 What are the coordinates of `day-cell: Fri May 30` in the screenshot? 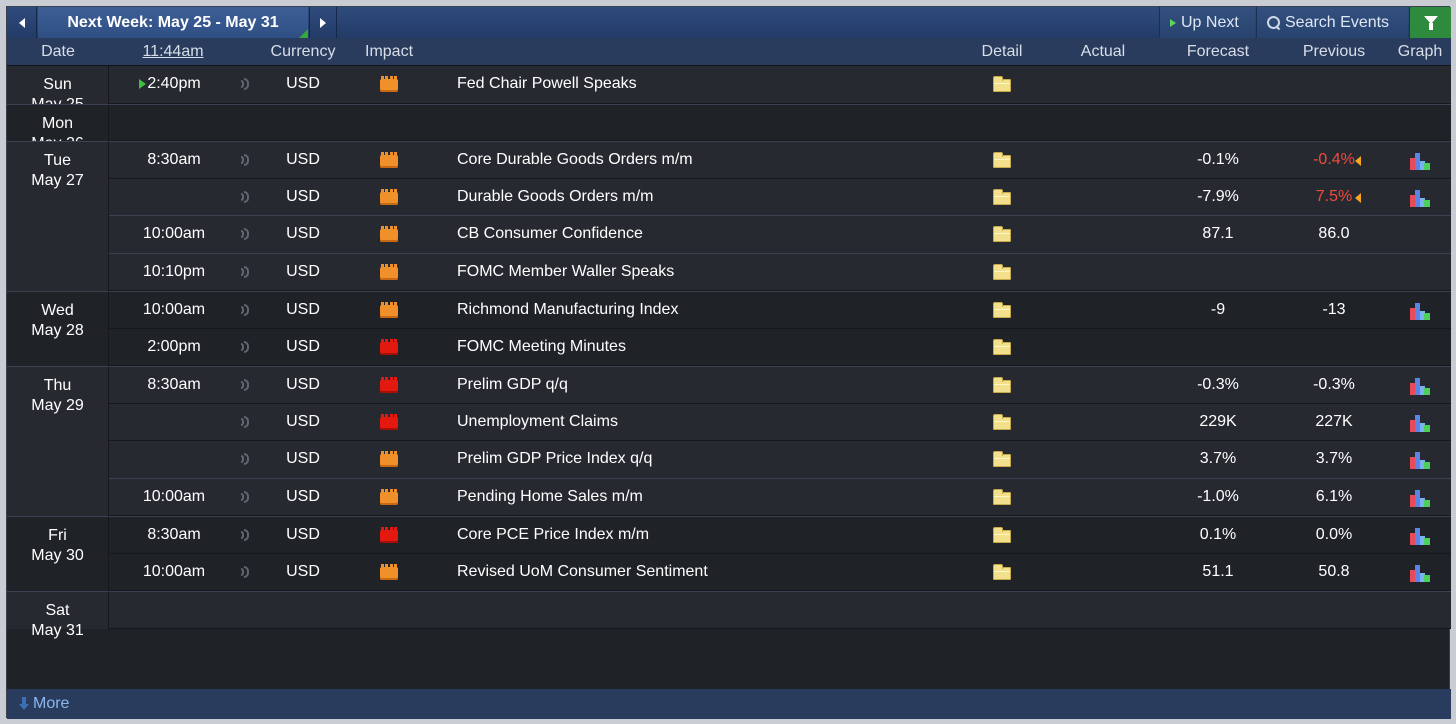 It's located at (58, 553).